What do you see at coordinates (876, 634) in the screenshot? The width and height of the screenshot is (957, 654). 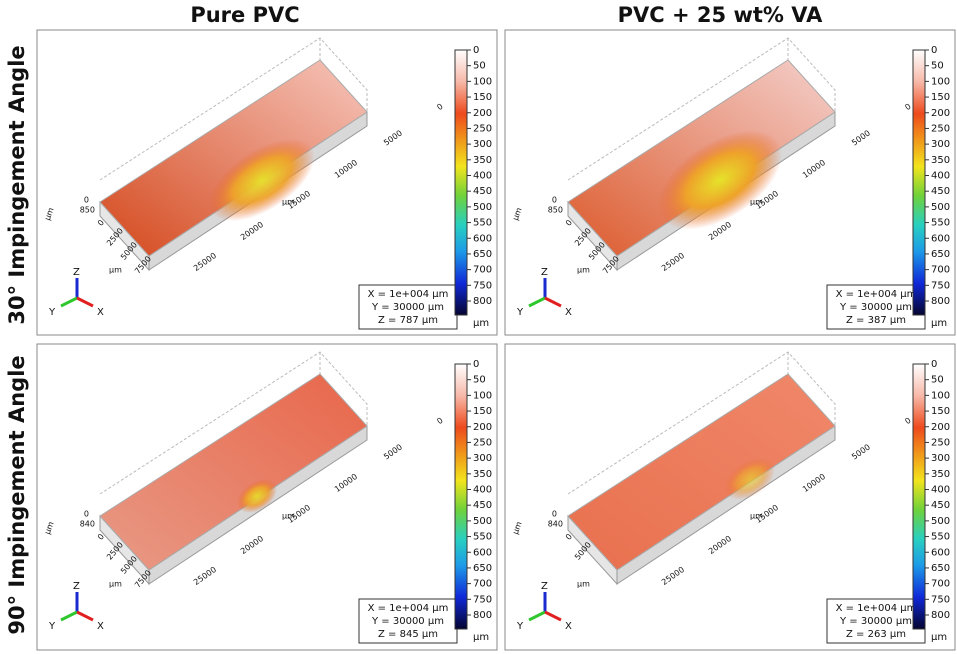 I see `info-line: Z = 263 µm` at bounding box center [876, 634].